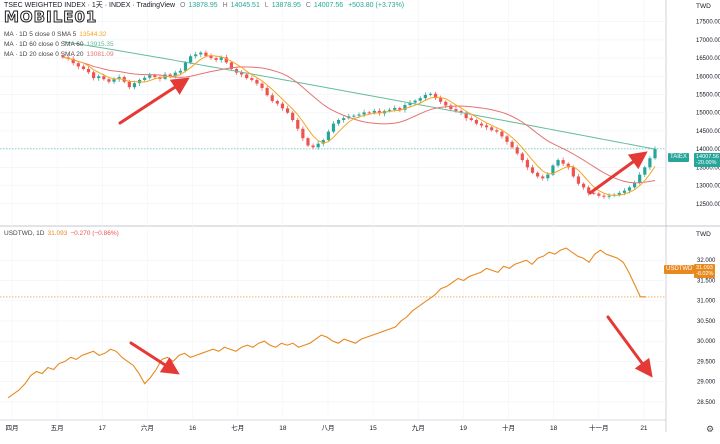 The height and width of the screenshot is (444, 720). What do you see at coordinates (283, 428) in the screenshot?
I see `time-tick-label: 18` at bounding box center [283, 428].